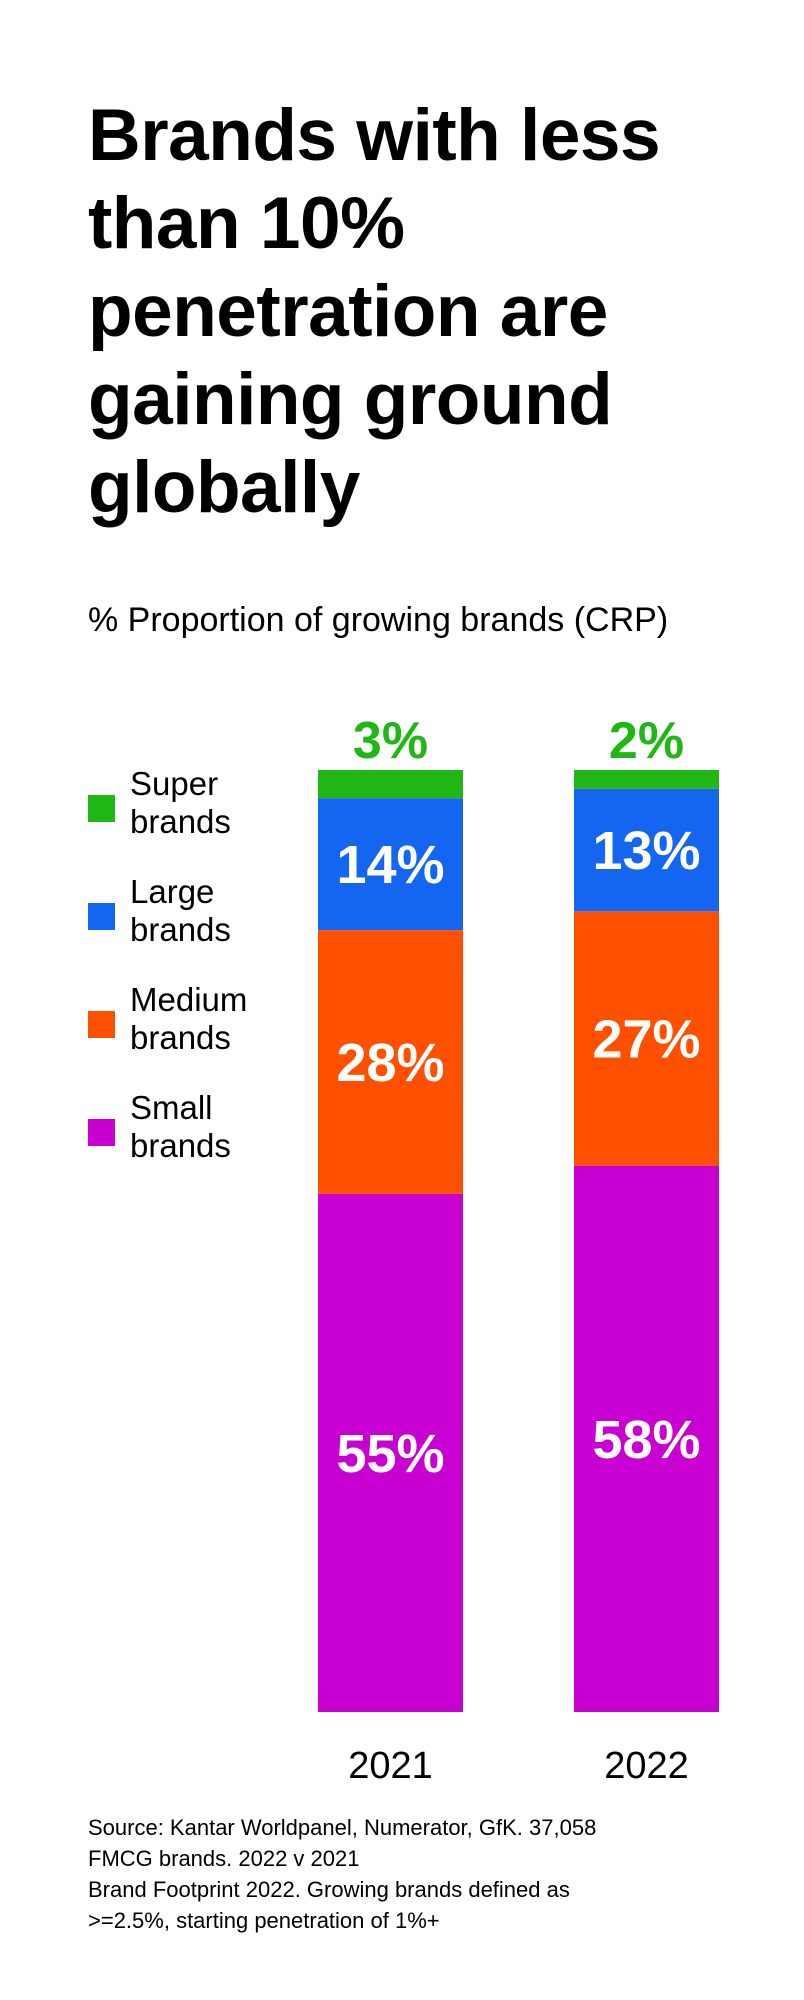 This screenshot has width=804, height=2000. I want to click on legend-item-large: Large brands, so click(198, 927).